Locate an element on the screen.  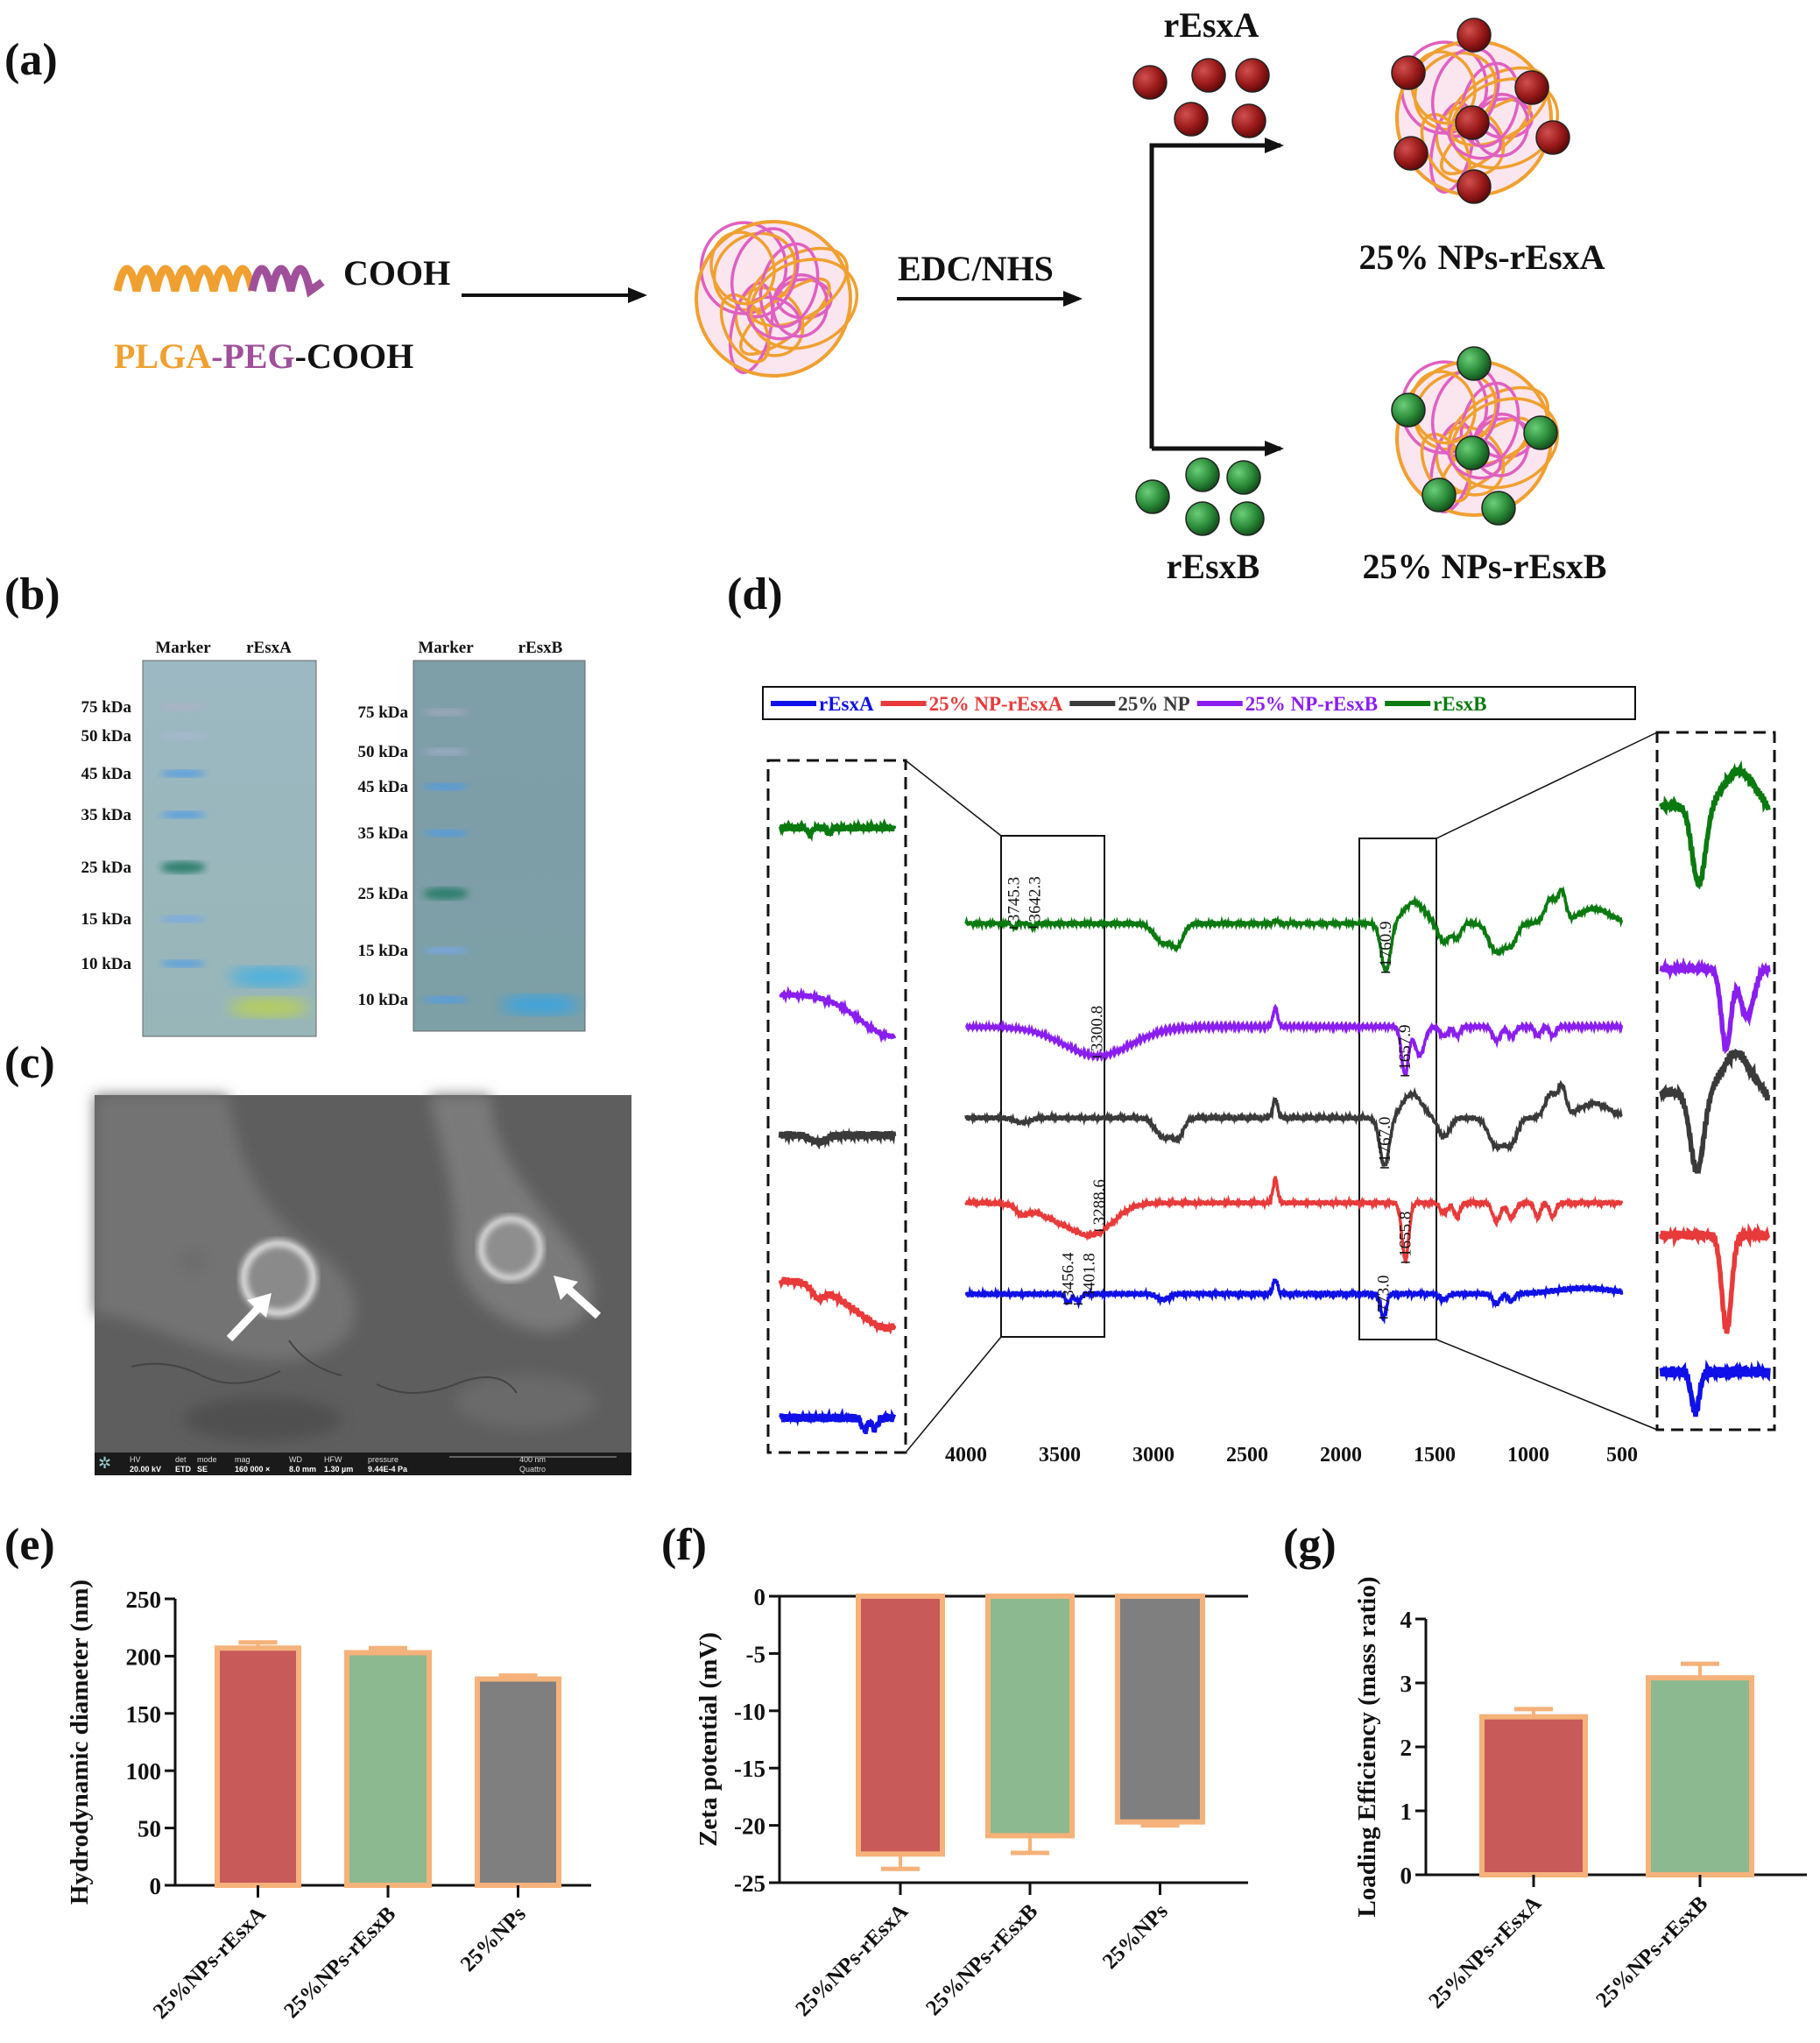
marker-size-label: 25 kDa is located at coordinates (382, 894).